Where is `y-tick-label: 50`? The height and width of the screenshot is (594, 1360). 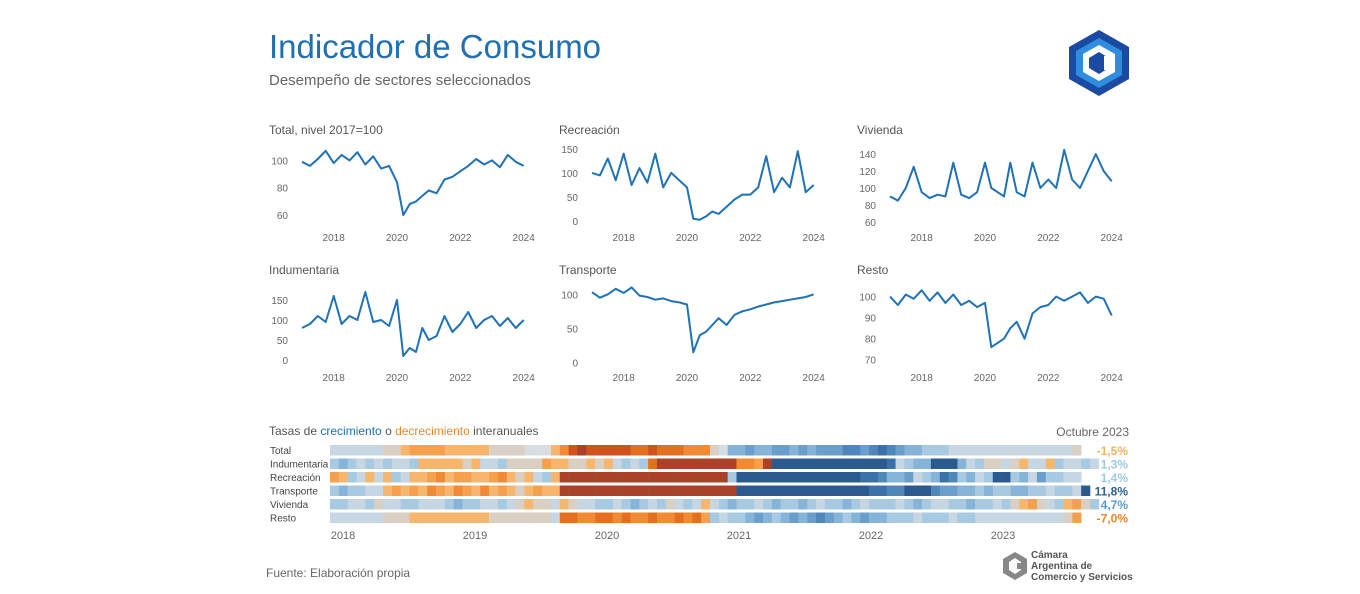
y-tick-label: 50 is located at coordinates (573, 198).